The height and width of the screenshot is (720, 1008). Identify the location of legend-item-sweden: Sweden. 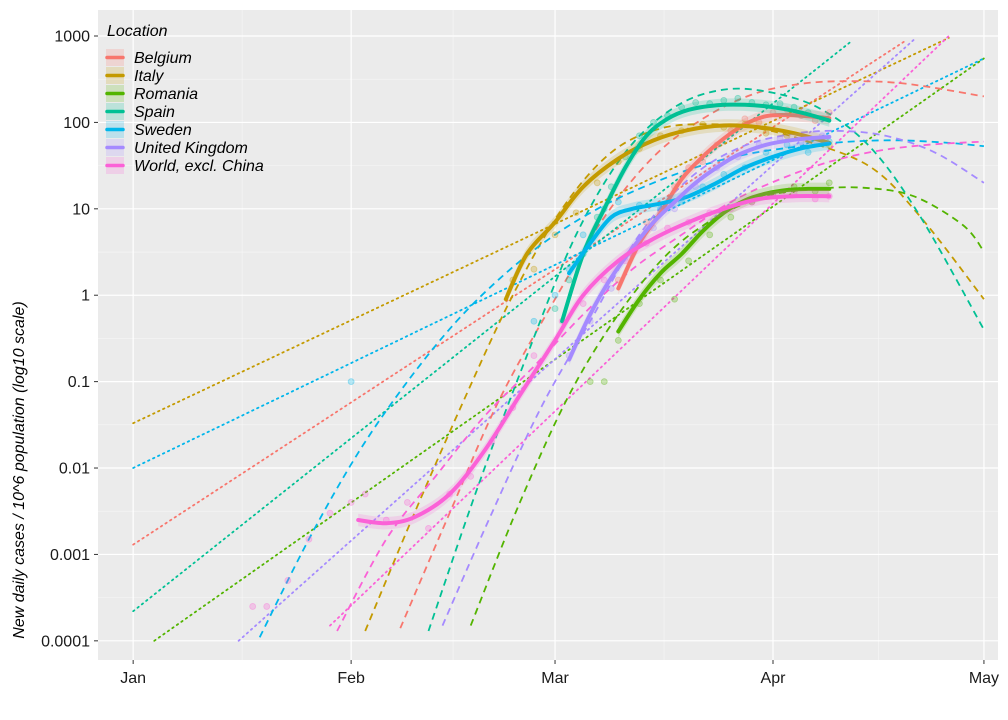
(148, 130).